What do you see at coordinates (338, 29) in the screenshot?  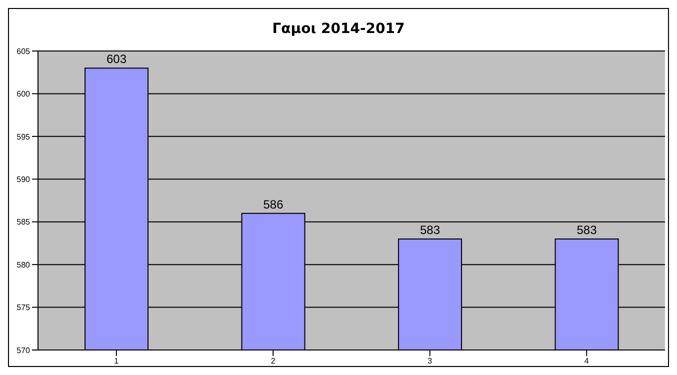 I see `chart-title: Γαμοι 2014-2017` at bounding box center [338, 29].